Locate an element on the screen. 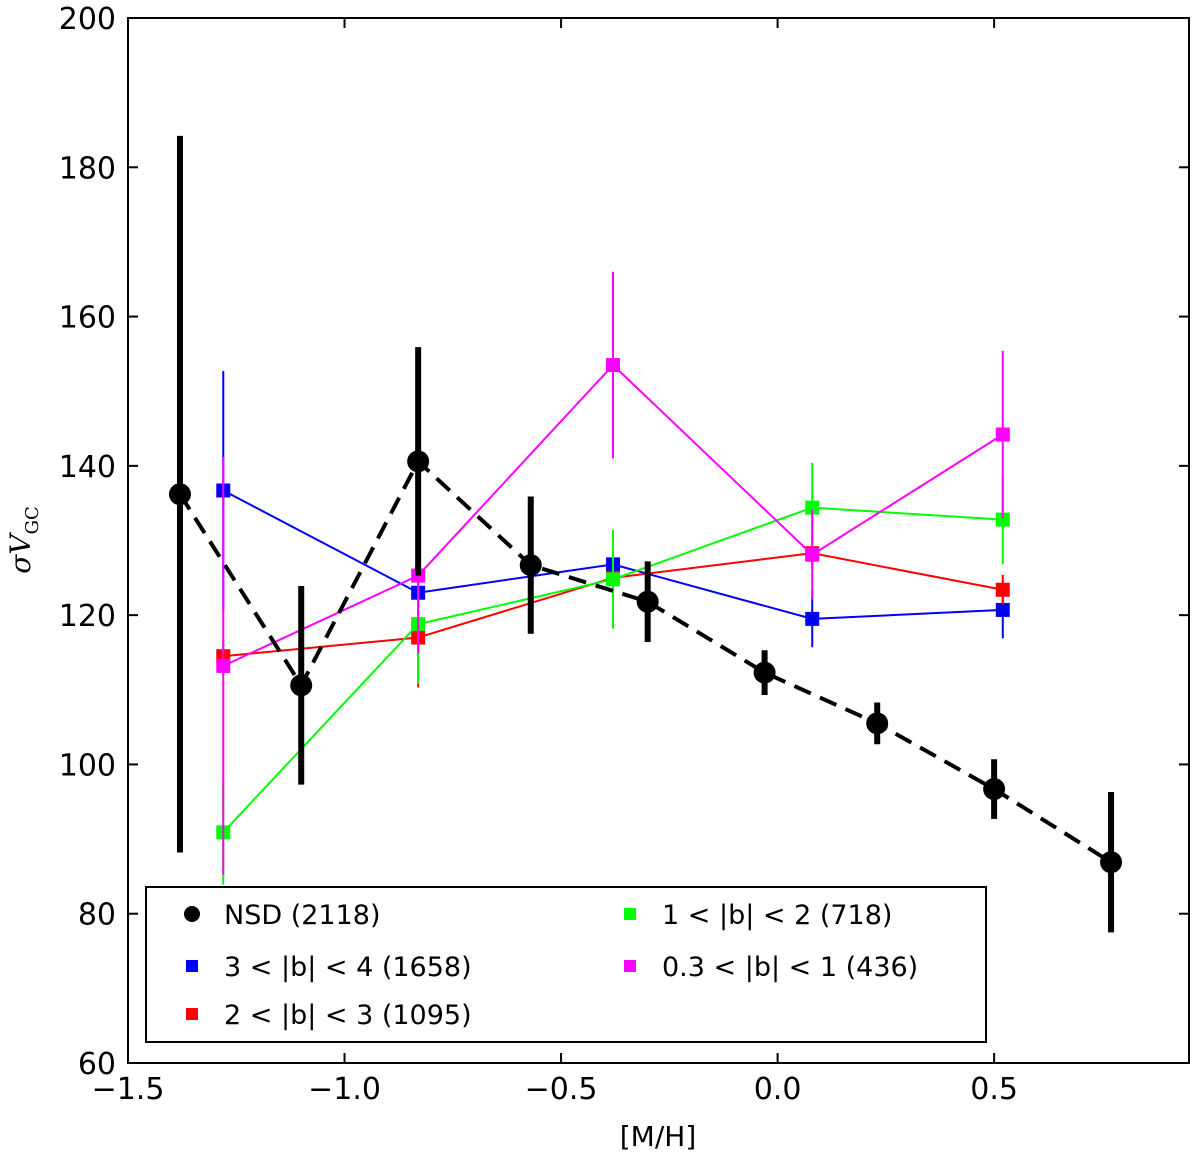 The image size is (1200, 1154). y-axis-label-main: σV is located at coordinates (20, 553).